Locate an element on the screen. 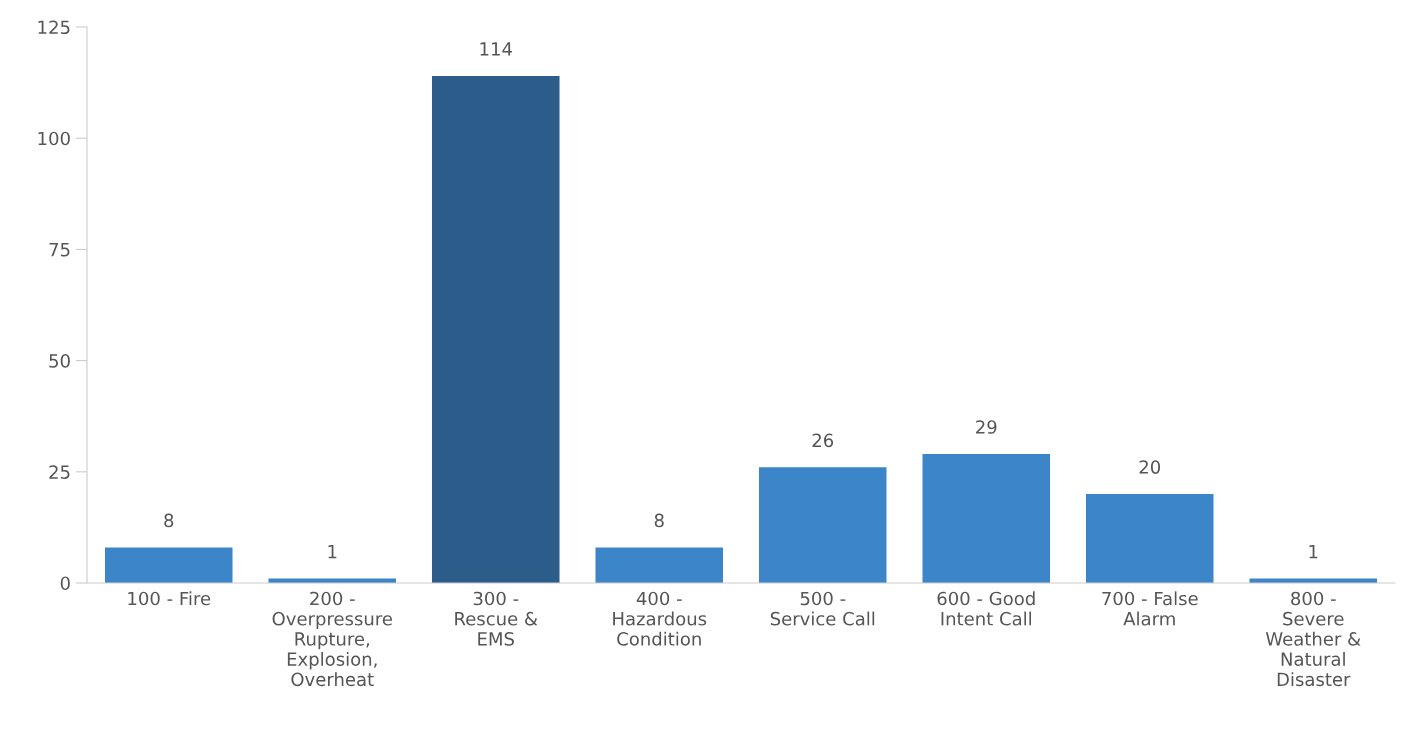 The height and width of the screenshot is (755, 1402). x-tick-label: 700 - False Alarm is located at coordinates (1150, 608).